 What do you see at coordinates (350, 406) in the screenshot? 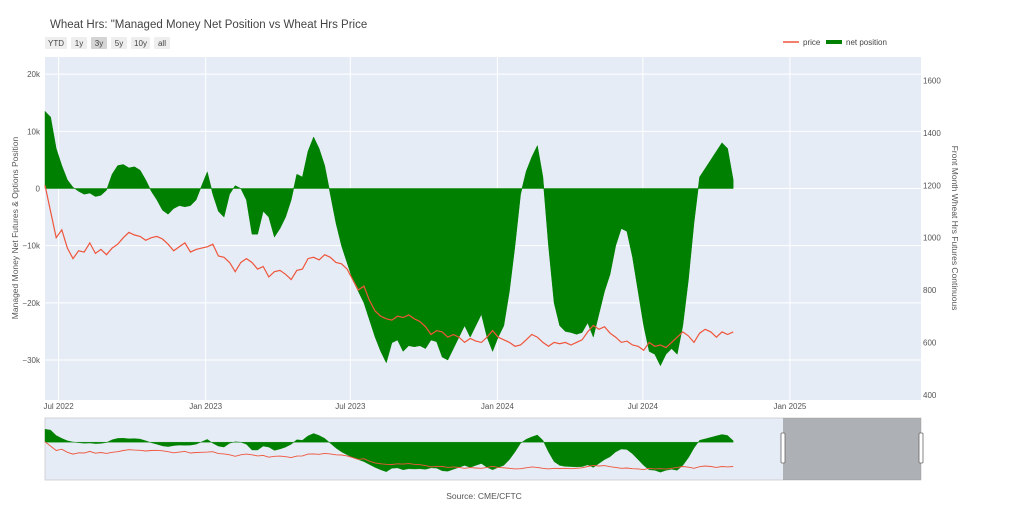
I see `x-tick-label: Jul 2023` at bounding box center [350, 406].